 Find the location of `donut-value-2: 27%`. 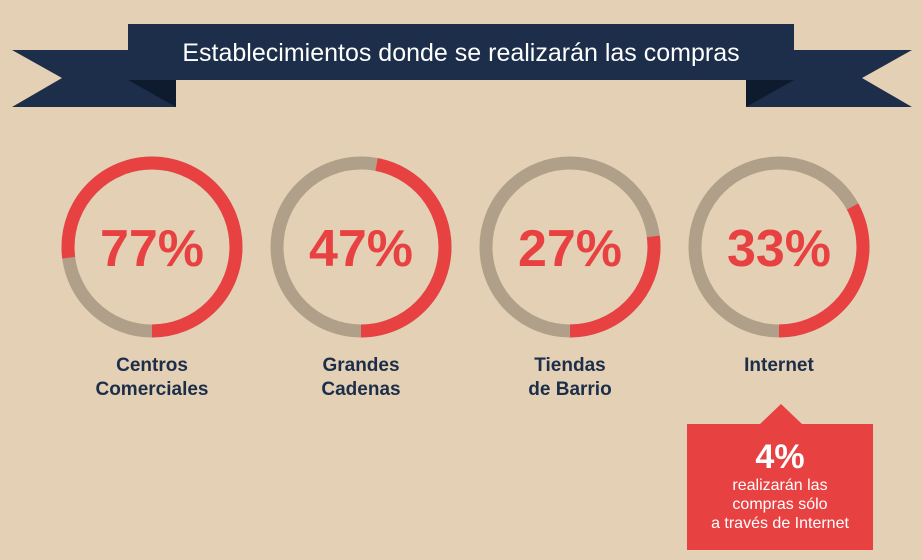

donut-value-2: 27% is located at coordinates (570, 249).